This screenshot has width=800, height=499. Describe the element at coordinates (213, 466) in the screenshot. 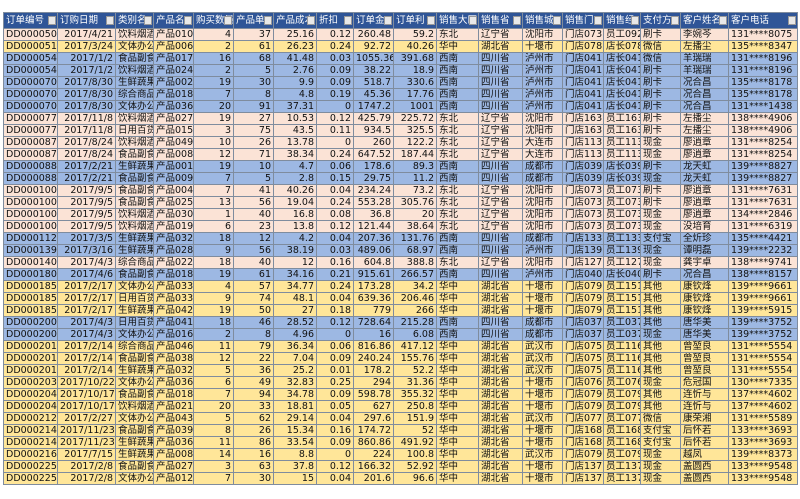

I see `cell: 3` at that location.